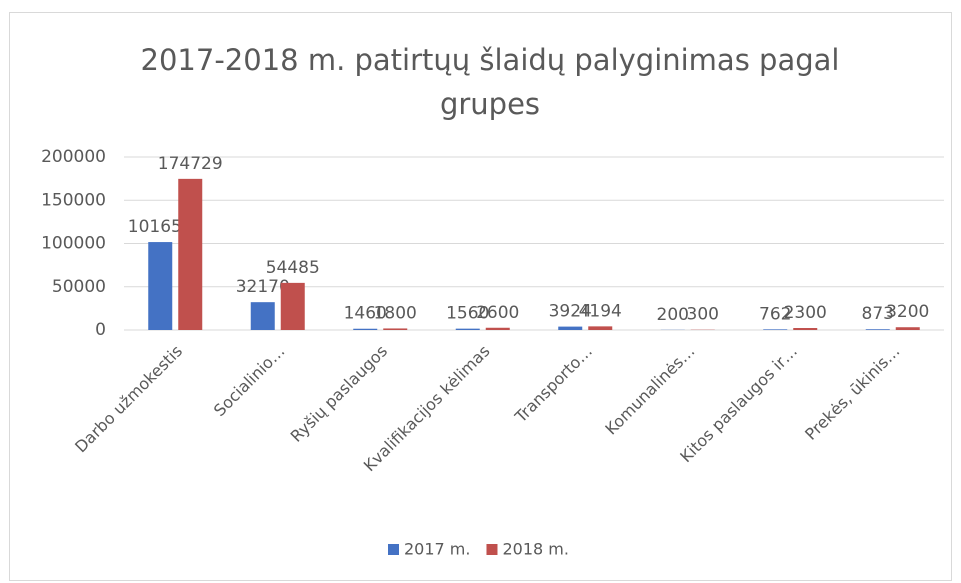  Describe the element at coordinates (703, 315) in the screenshot. I see `data-label: 300` at that location.